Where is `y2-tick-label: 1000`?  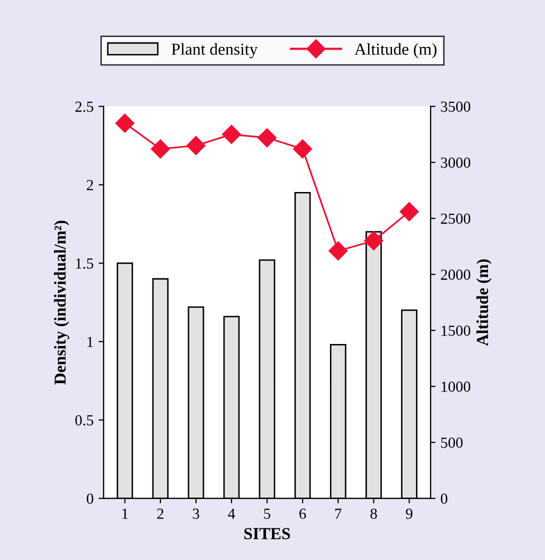 y2-tick-label: 1000 is located at coordinates (456, 387).